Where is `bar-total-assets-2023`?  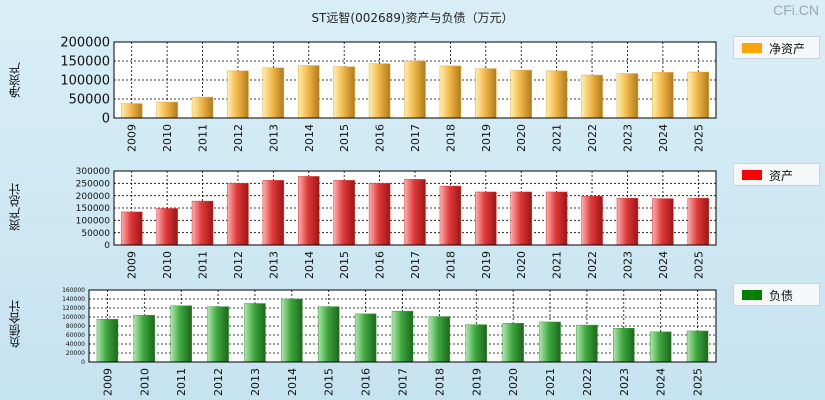
bar-total-assets-2023 is located at coordinates (627, 221).